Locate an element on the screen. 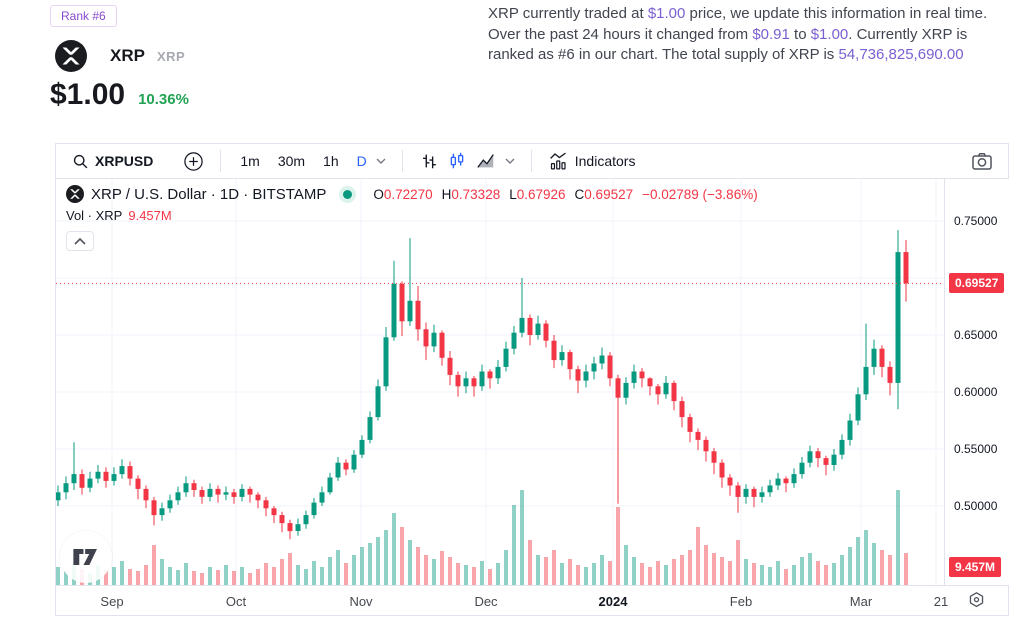  time-axis-label: 2024 is located at coordinates (613, 601).